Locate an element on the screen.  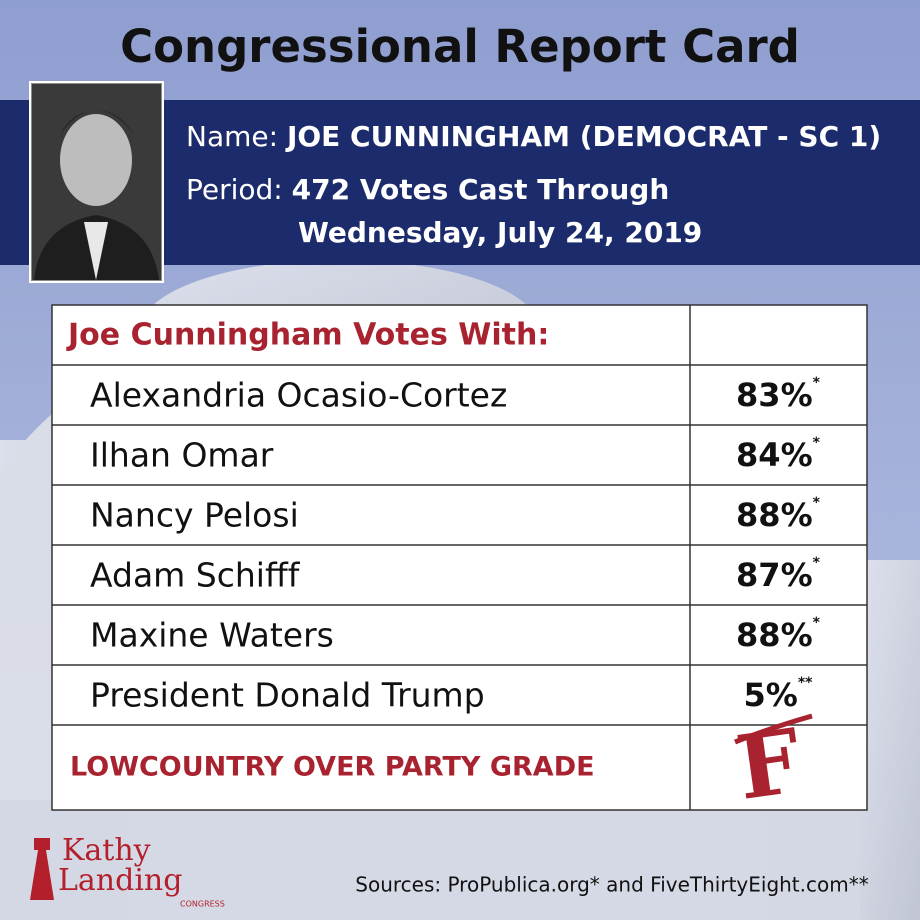
row-name: Nancy Pelosi is located at coordinates (194, 515).